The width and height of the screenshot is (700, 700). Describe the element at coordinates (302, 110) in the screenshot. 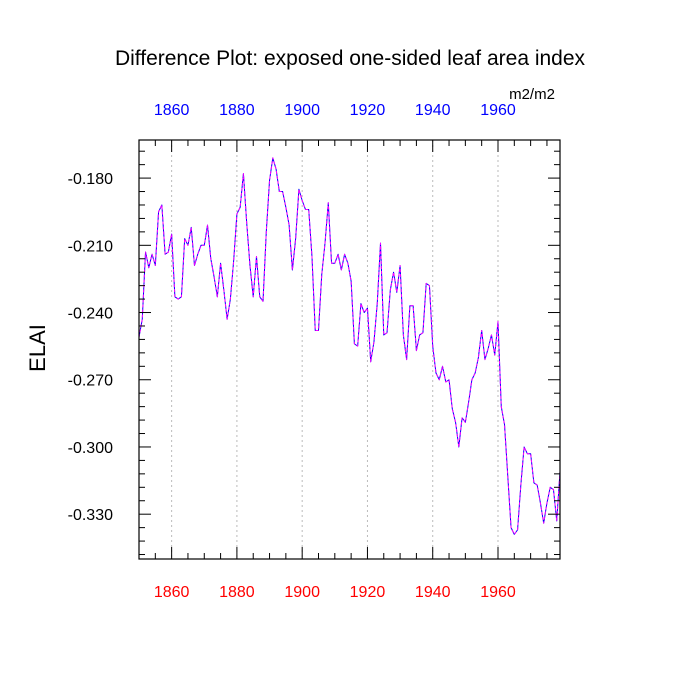

I see `x-tick-label-top-1900: 1900` at that location.